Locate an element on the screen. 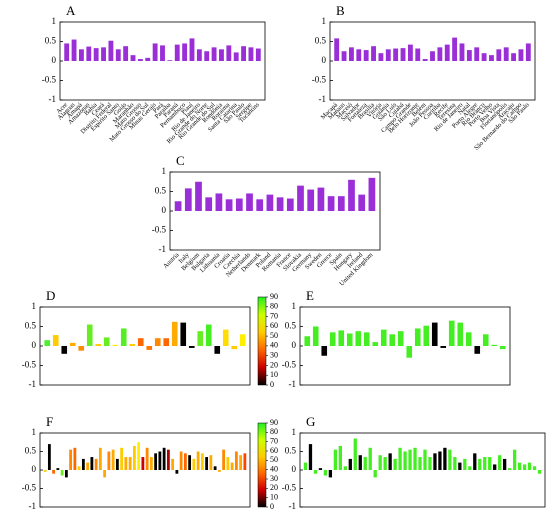  panel-label: B is located at coordinates (340, 10).